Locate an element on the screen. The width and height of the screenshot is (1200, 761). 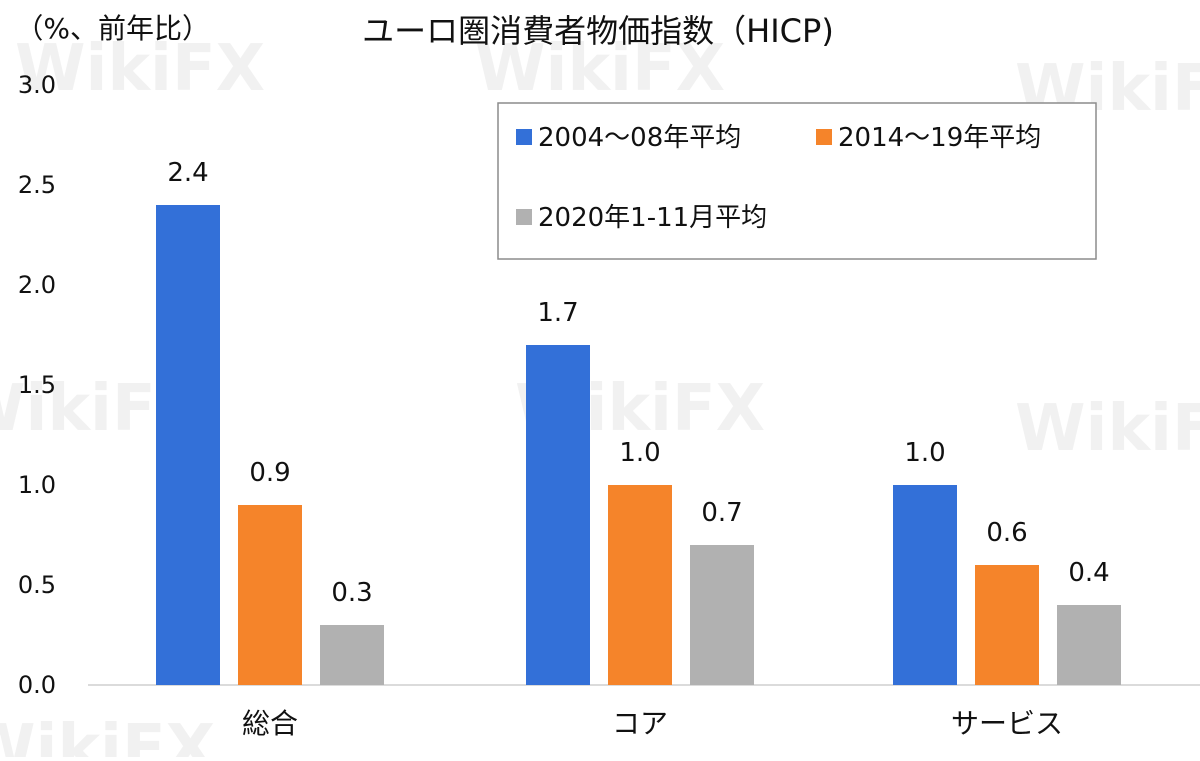
x-tick-label: コア is located at coordinates (640, 723).